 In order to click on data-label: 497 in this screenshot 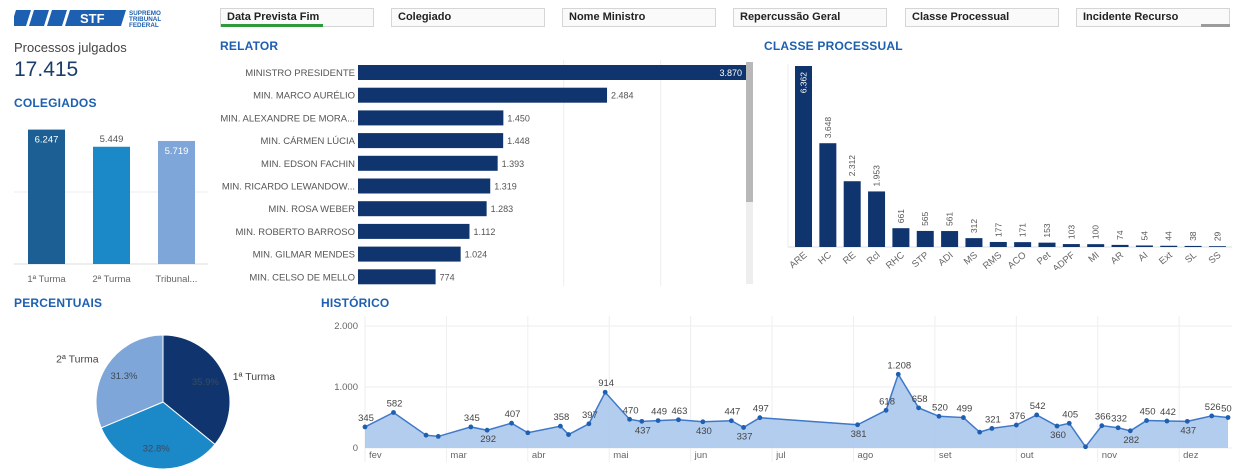, I will do `click(761, 409)`.